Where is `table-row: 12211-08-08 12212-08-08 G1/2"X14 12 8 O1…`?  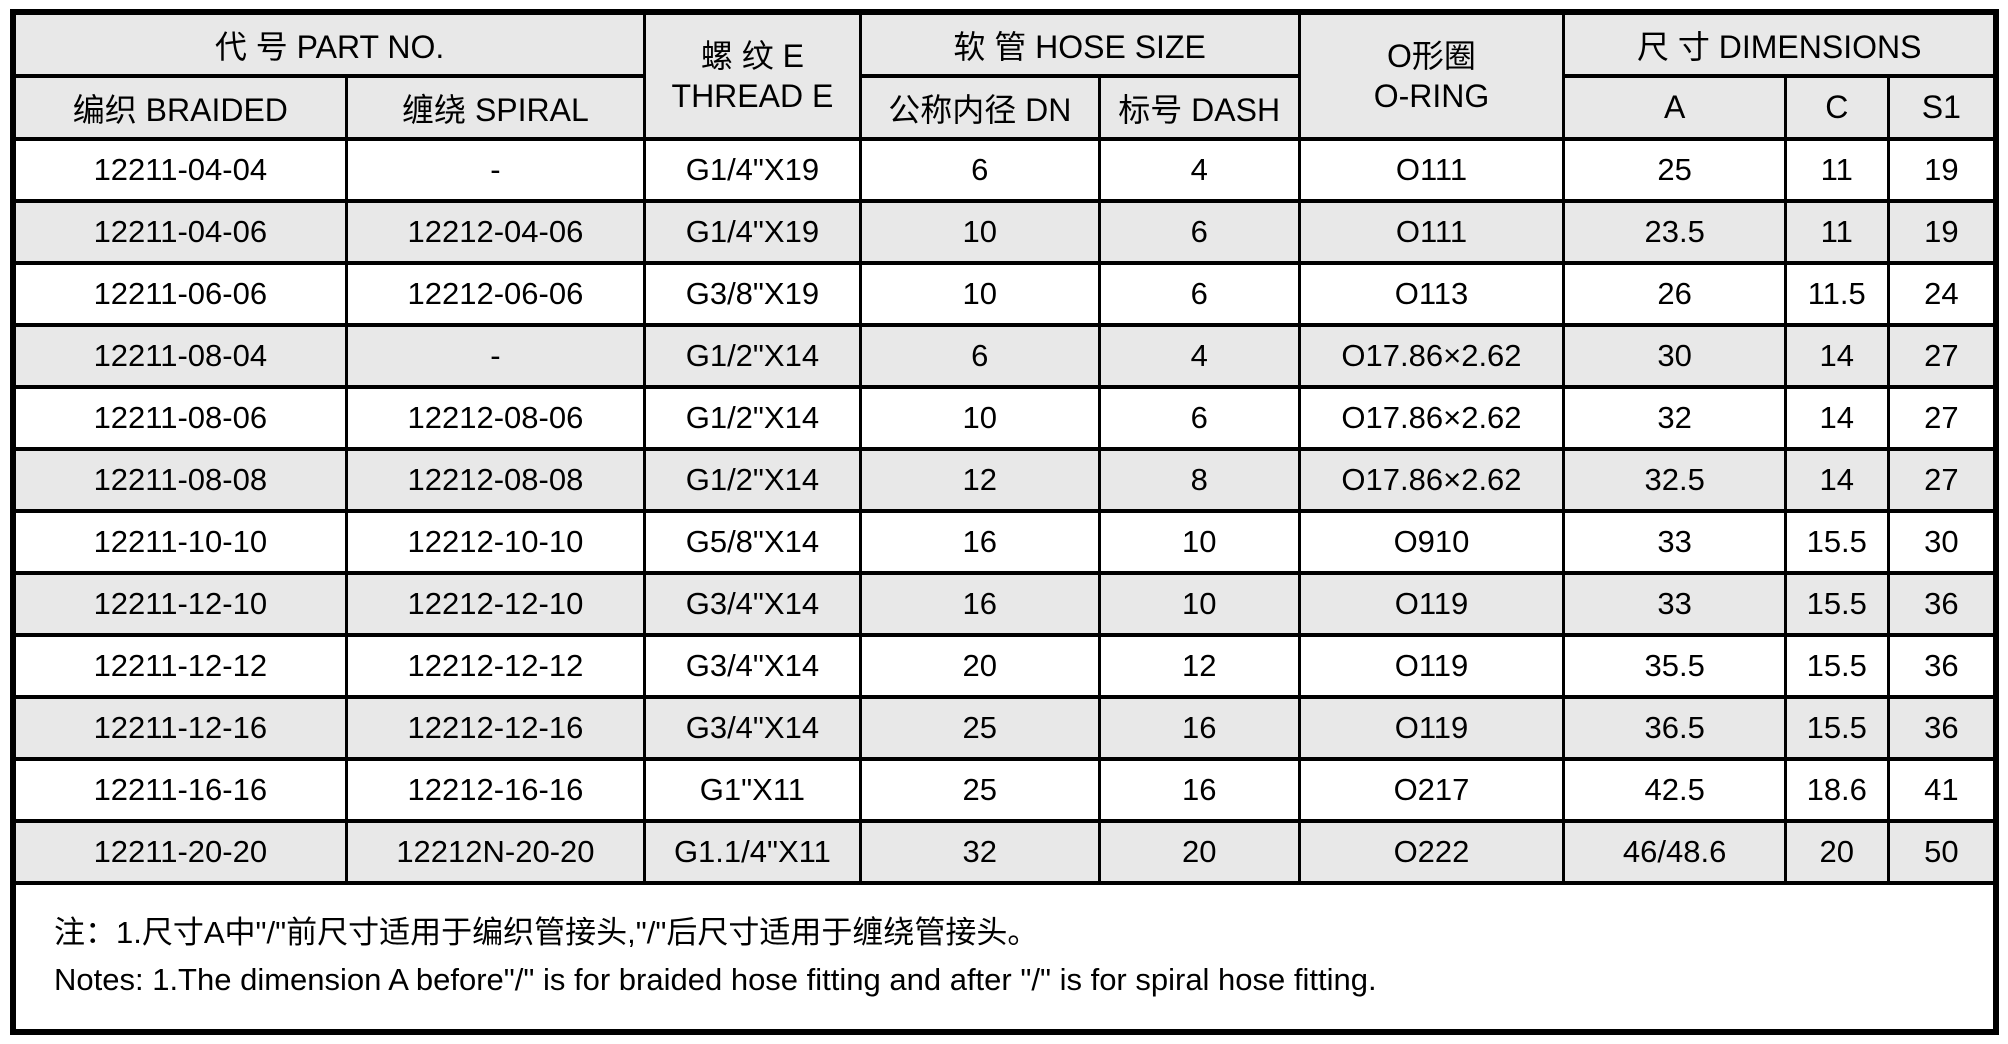
table-row: 12211-08-08 12212-08-08 G1/2"X14 12 8 O1… is located at coordinates (1004, 480).